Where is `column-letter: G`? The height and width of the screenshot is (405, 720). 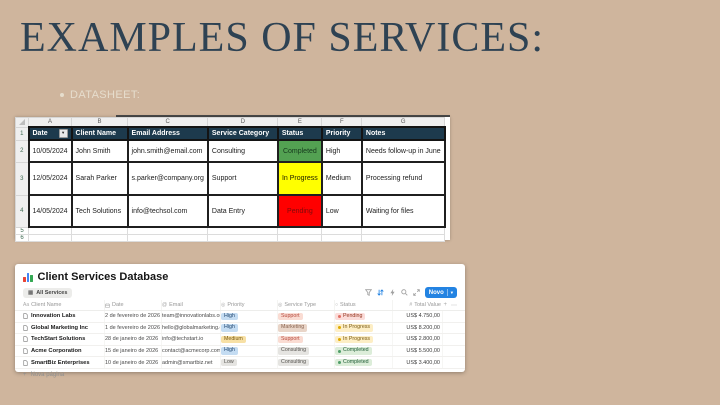 column-letter: G is located at coordinates (403, 122).